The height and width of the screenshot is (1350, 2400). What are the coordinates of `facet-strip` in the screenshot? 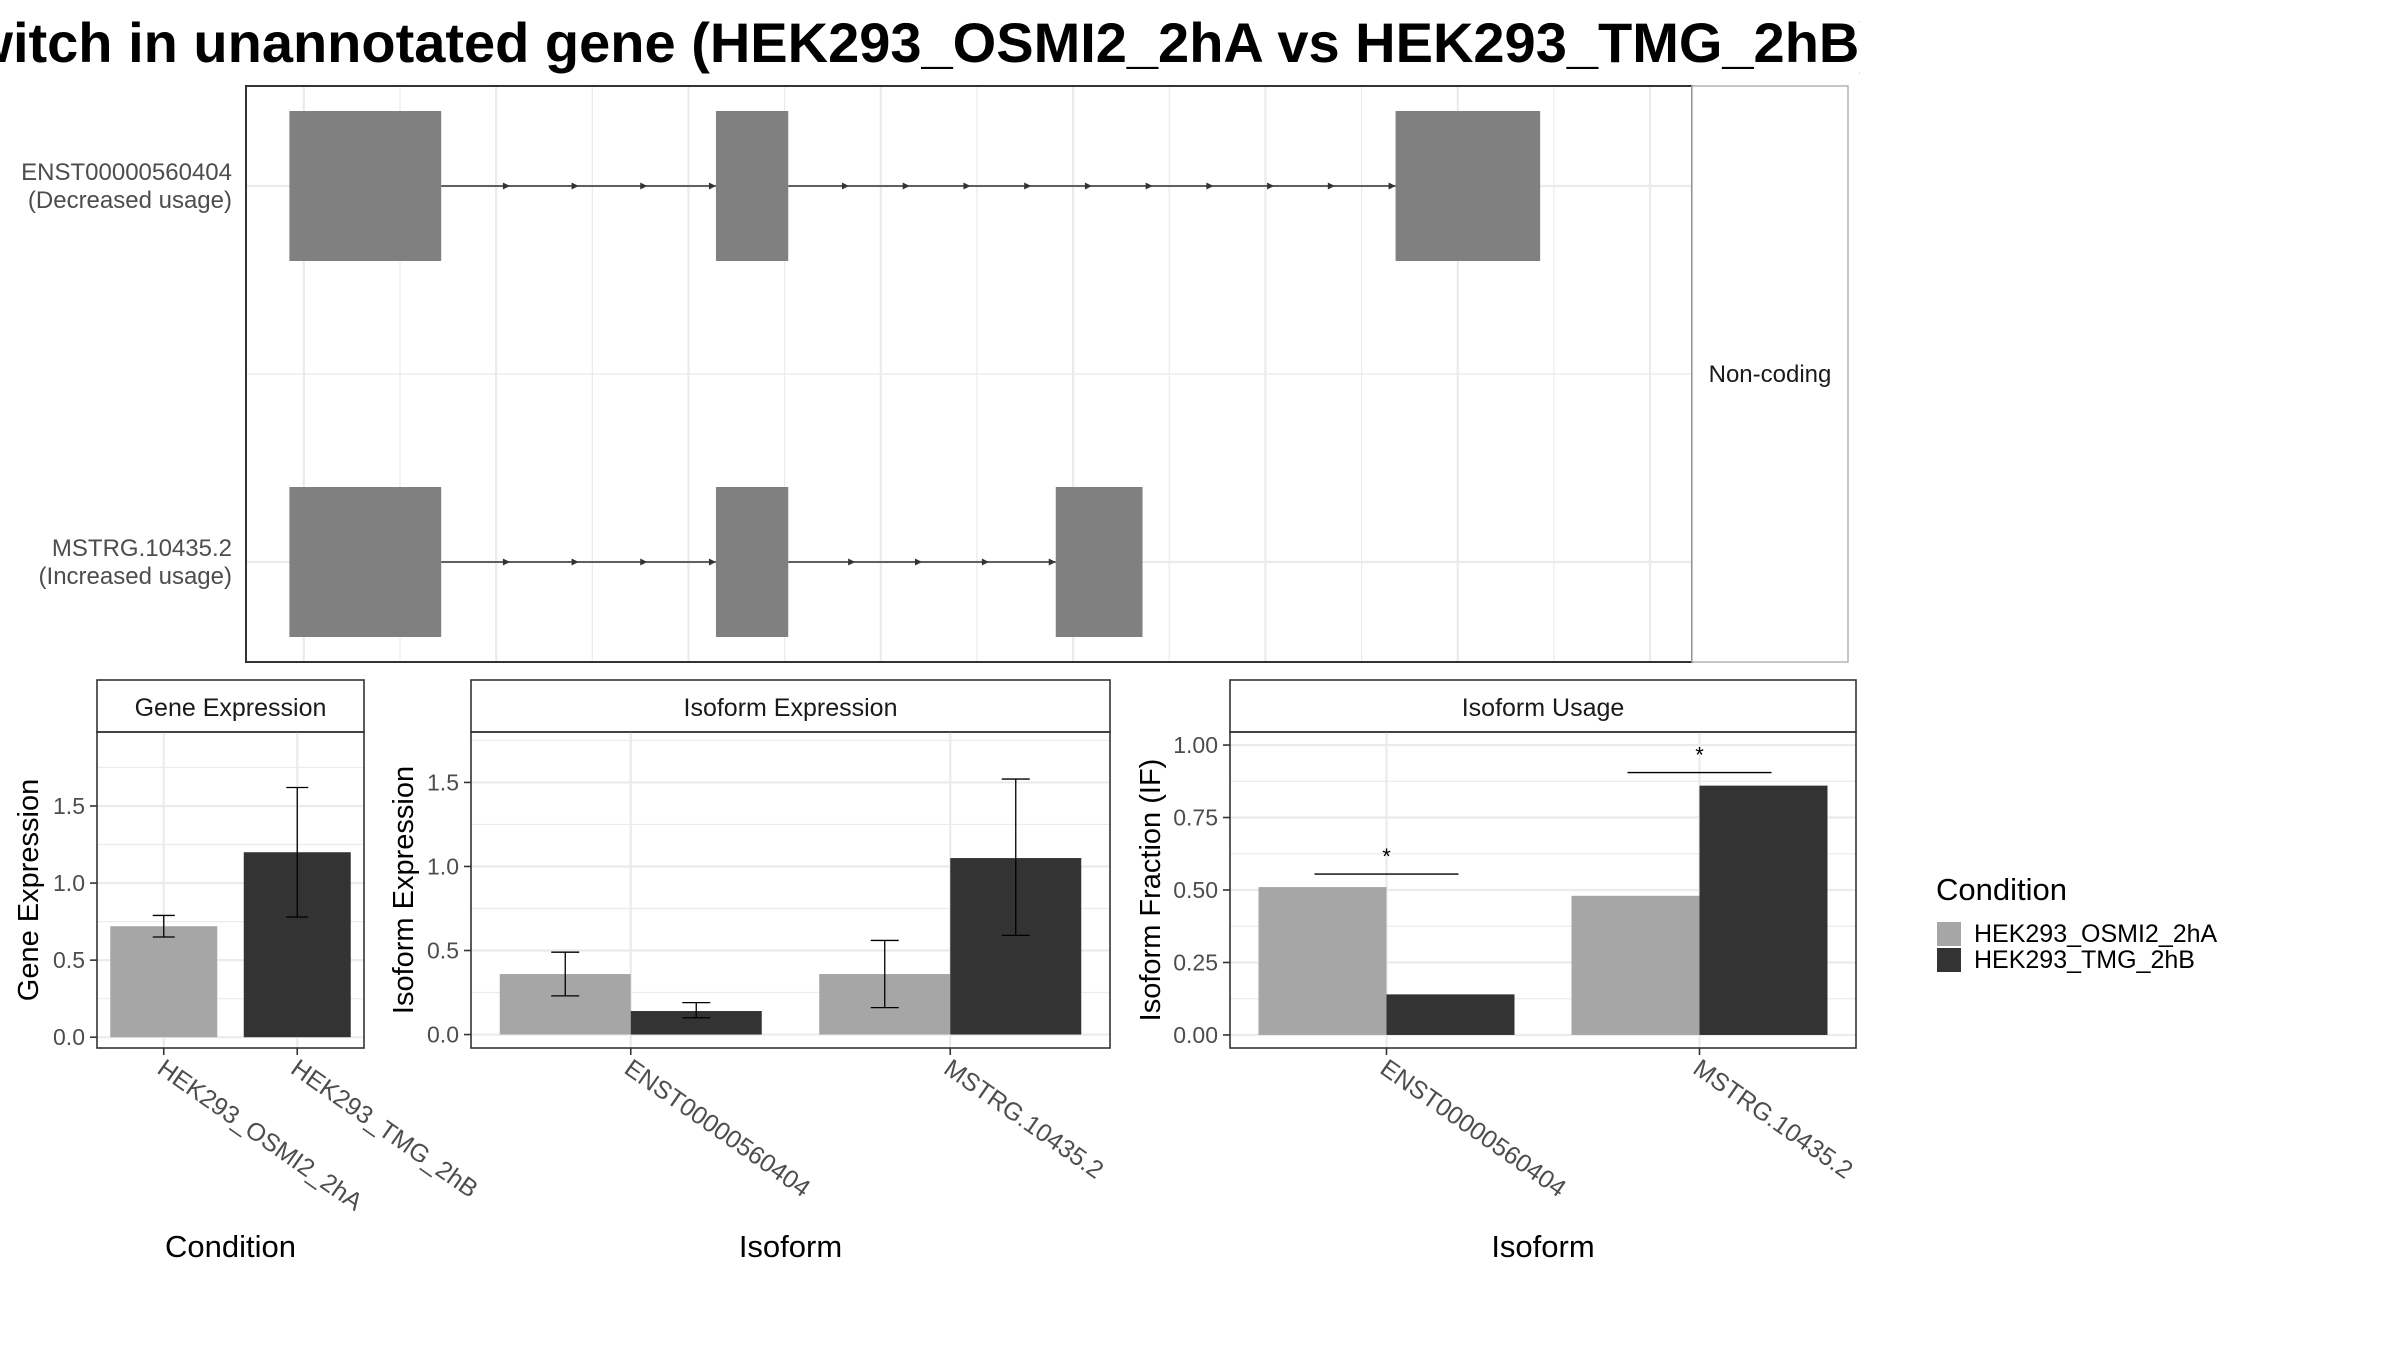 It's located at (1770, 374).